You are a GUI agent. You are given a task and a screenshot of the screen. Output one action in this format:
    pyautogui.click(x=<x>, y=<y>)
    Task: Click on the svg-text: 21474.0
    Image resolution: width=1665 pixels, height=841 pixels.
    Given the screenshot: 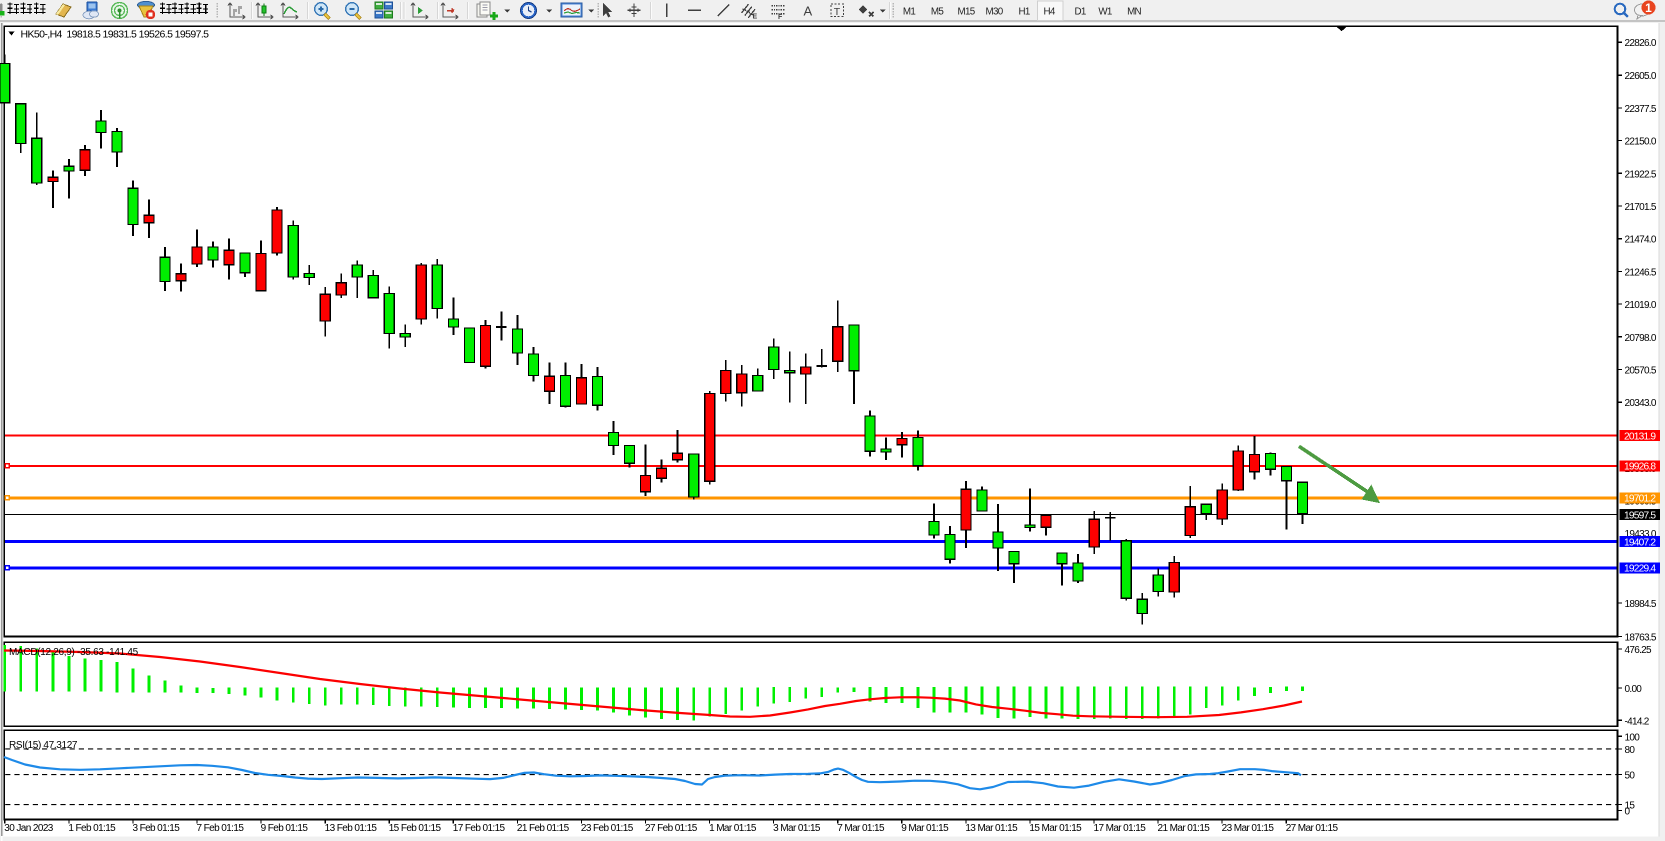 What is the action you would take?
    pyautogui.click(x=1641, y=240)
    